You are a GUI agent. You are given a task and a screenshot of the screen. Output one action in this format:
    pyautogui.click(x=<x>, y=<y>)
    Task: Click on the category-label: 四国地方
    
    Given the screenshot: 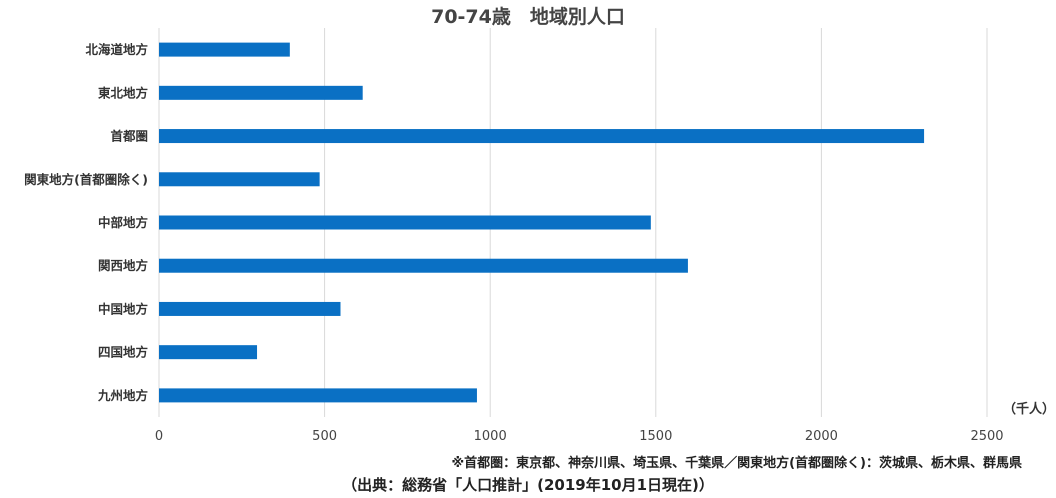 What is the action you would take?
    pyautogui.click(x=123, y=352)
    